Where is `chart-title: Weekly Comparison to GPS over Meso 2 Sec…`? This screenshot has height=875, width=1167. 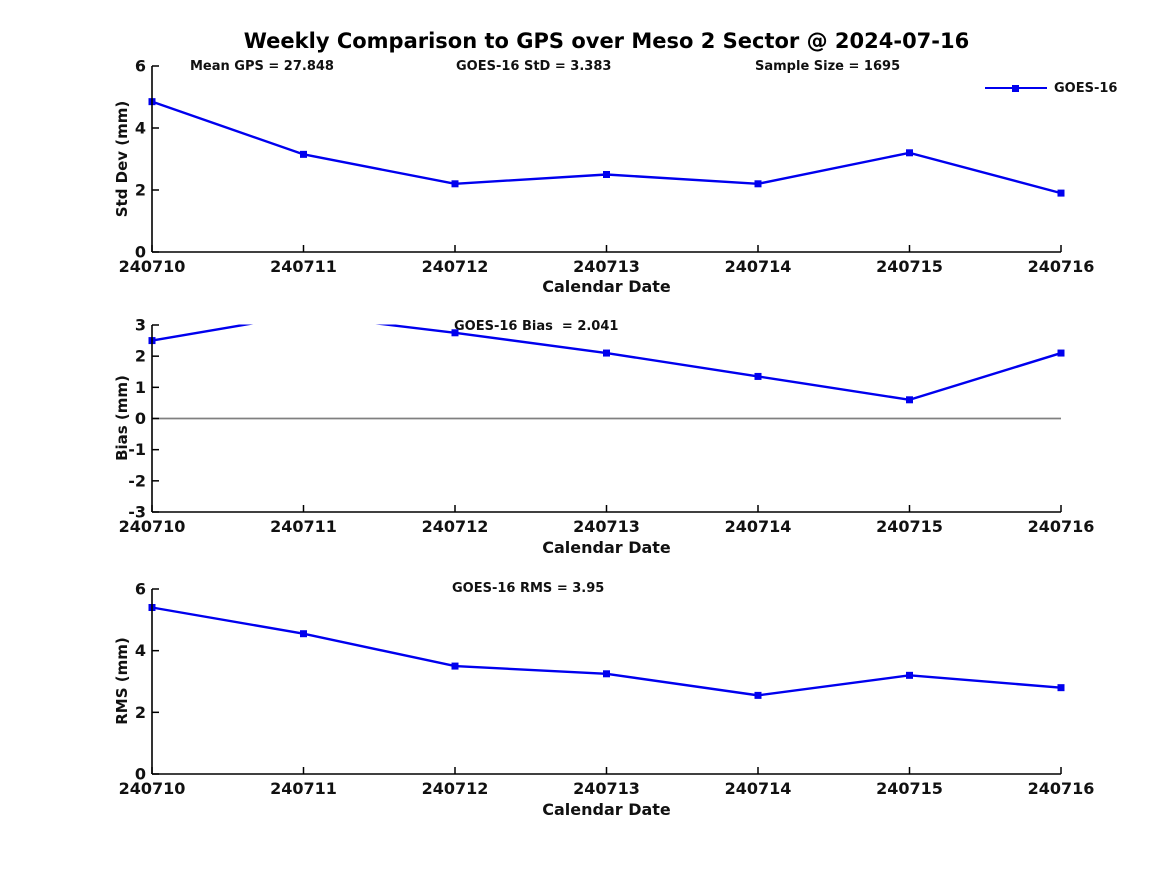 chart-title: Weekly Comparison to GPS over Meso 2 Sec… is located at coordinates (606, 41).